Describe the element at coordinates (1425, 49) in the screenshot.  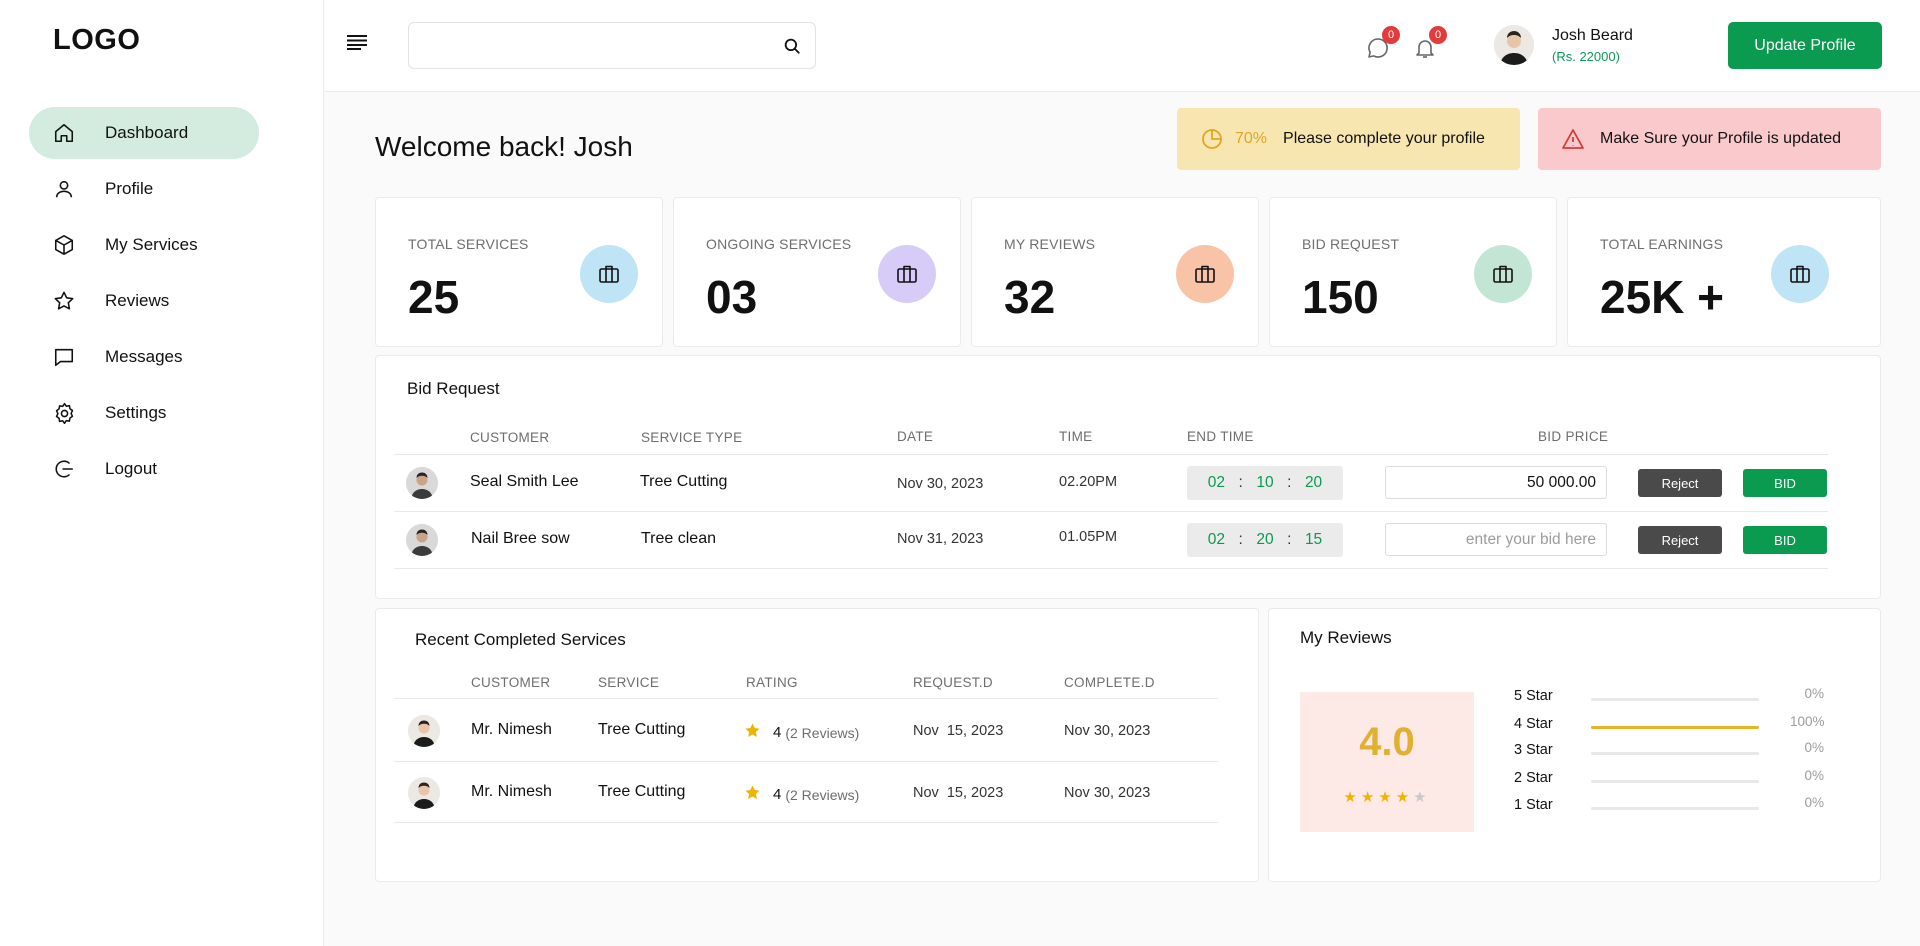
I see `bell-icon` at that location.